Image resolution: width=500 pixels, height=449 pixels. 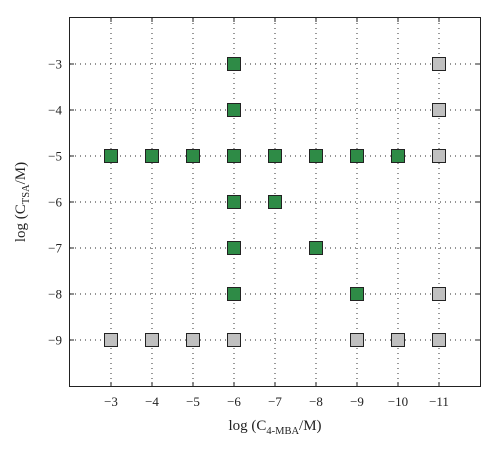 I want to click on x-tick-label: −3, so click(x=111, y=401).